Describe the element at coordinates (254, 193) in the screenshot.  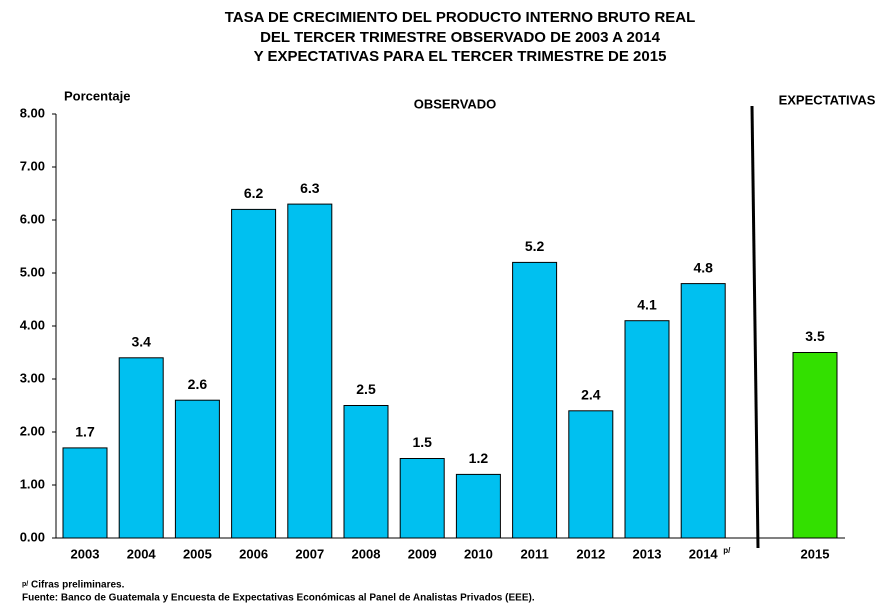
I see `data-label: 6.2` at that location.